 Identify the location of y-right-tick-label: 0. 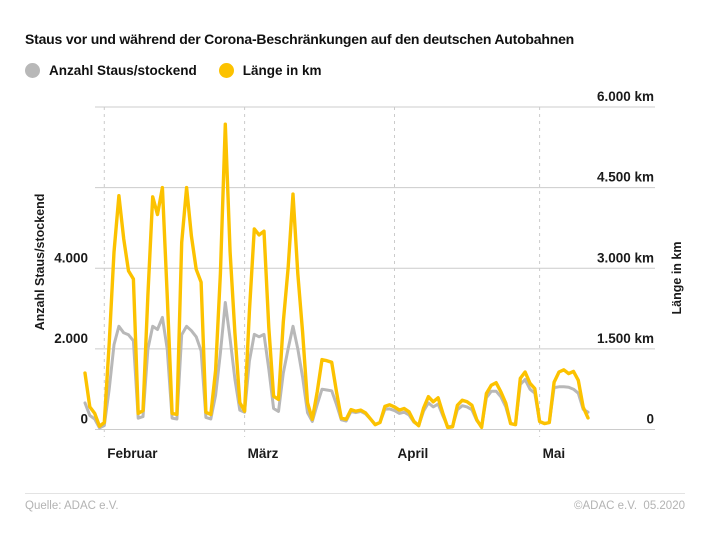
(650, 419).